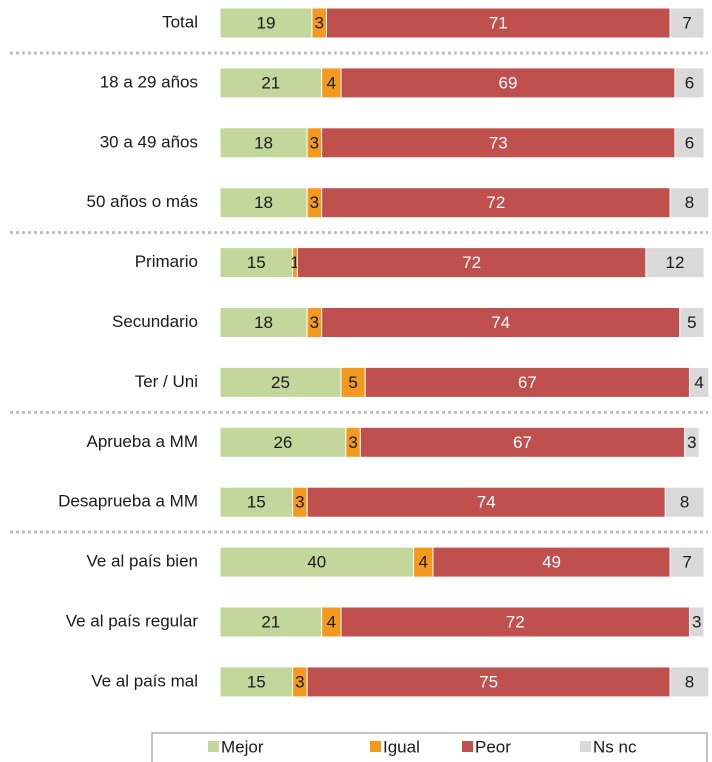 The image size is (712, 762). Describe the element at coordinates (242, 746) in the screenshot. I see `legend-label: Mejor` at that location.